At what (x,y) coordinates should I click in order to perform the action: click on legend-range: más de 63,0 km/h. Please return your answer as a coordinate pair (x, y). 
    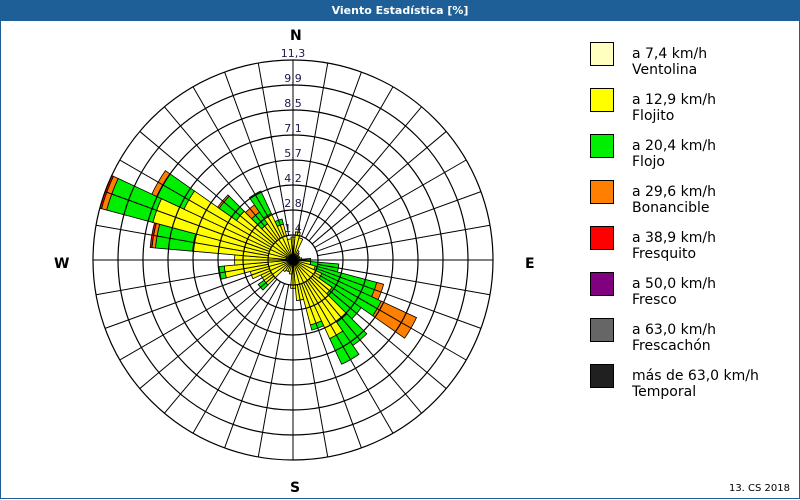
    Looking at the image, I should click on (695, 376).